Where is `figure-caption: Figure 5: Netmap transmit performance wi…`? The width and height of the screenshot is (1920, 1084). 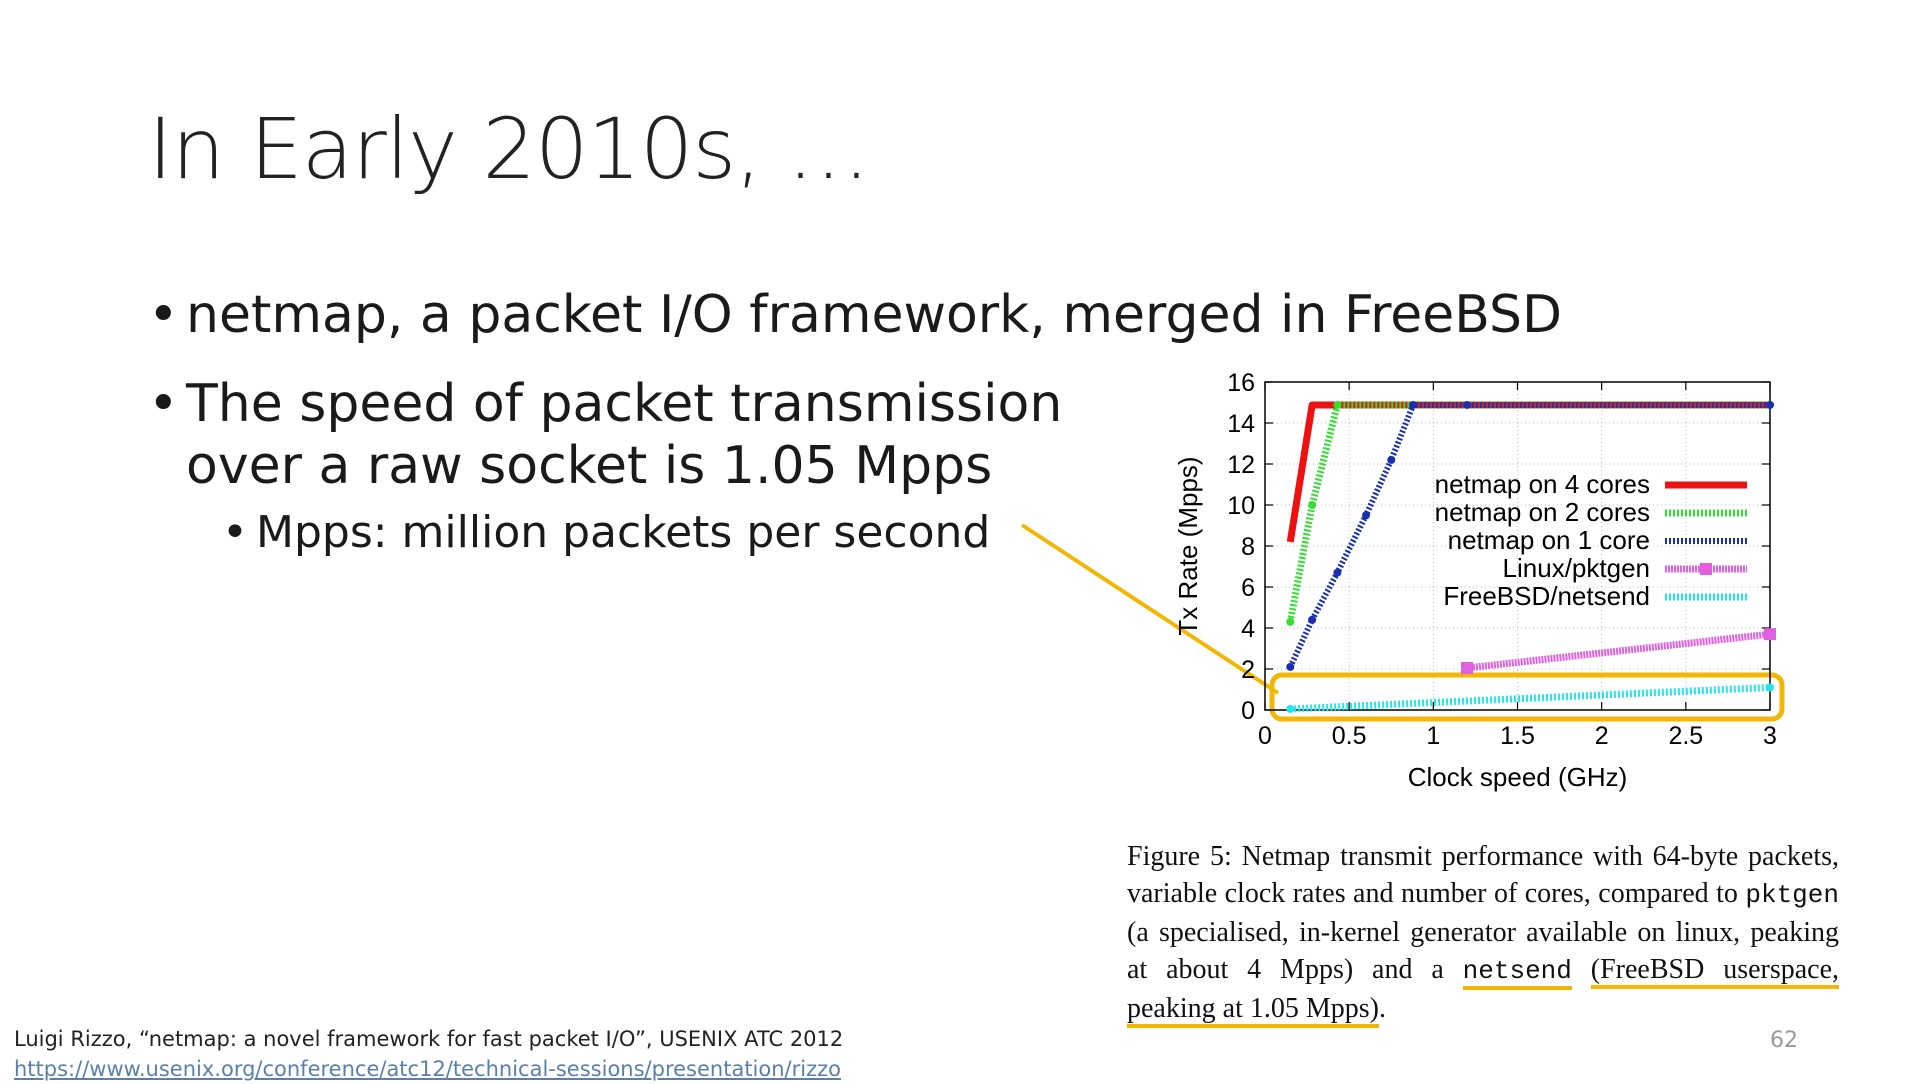
figure-caption: Figure 5: Netmap transmit performance wi… is located at coordinates (1483, 933).